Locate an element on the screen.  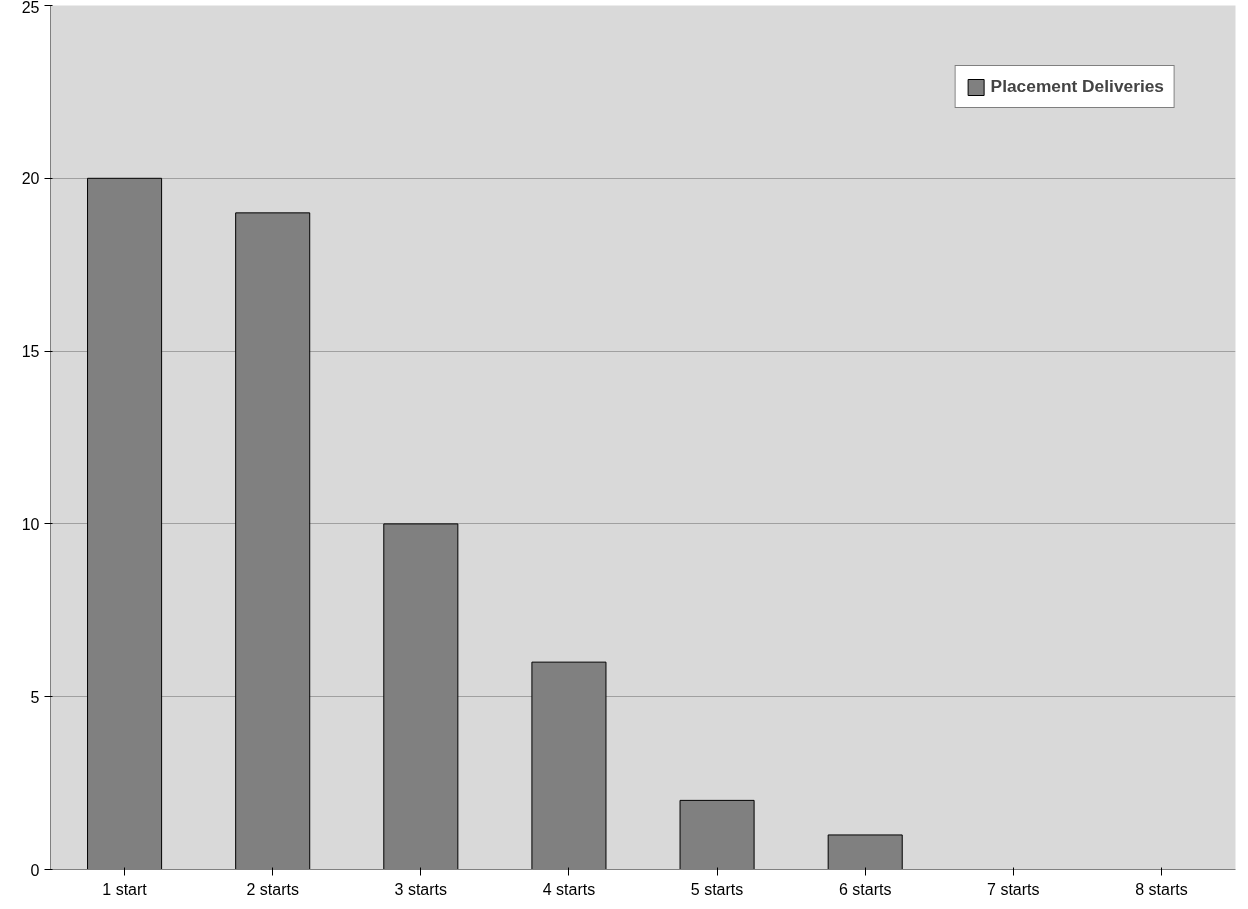
x-tick-label: 6 starts is located at coordinates (865, 889).